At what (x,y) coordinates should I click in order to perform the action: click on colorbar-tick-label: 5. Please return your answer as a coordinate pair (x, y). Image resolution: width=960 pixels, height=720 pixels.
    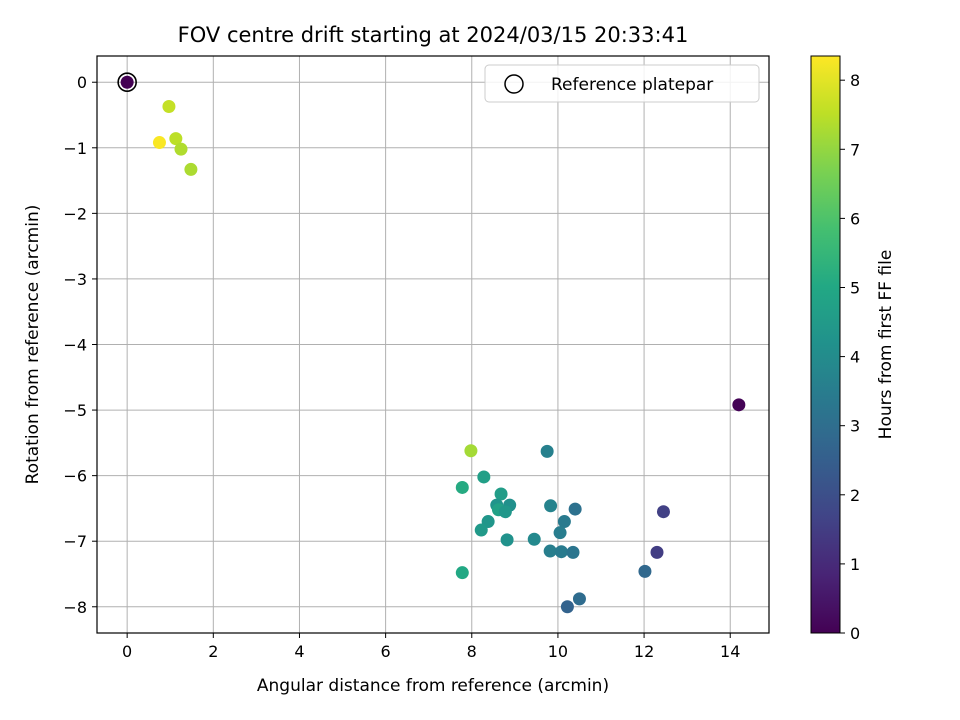
    Looking at the image, I should click on (855, 287).